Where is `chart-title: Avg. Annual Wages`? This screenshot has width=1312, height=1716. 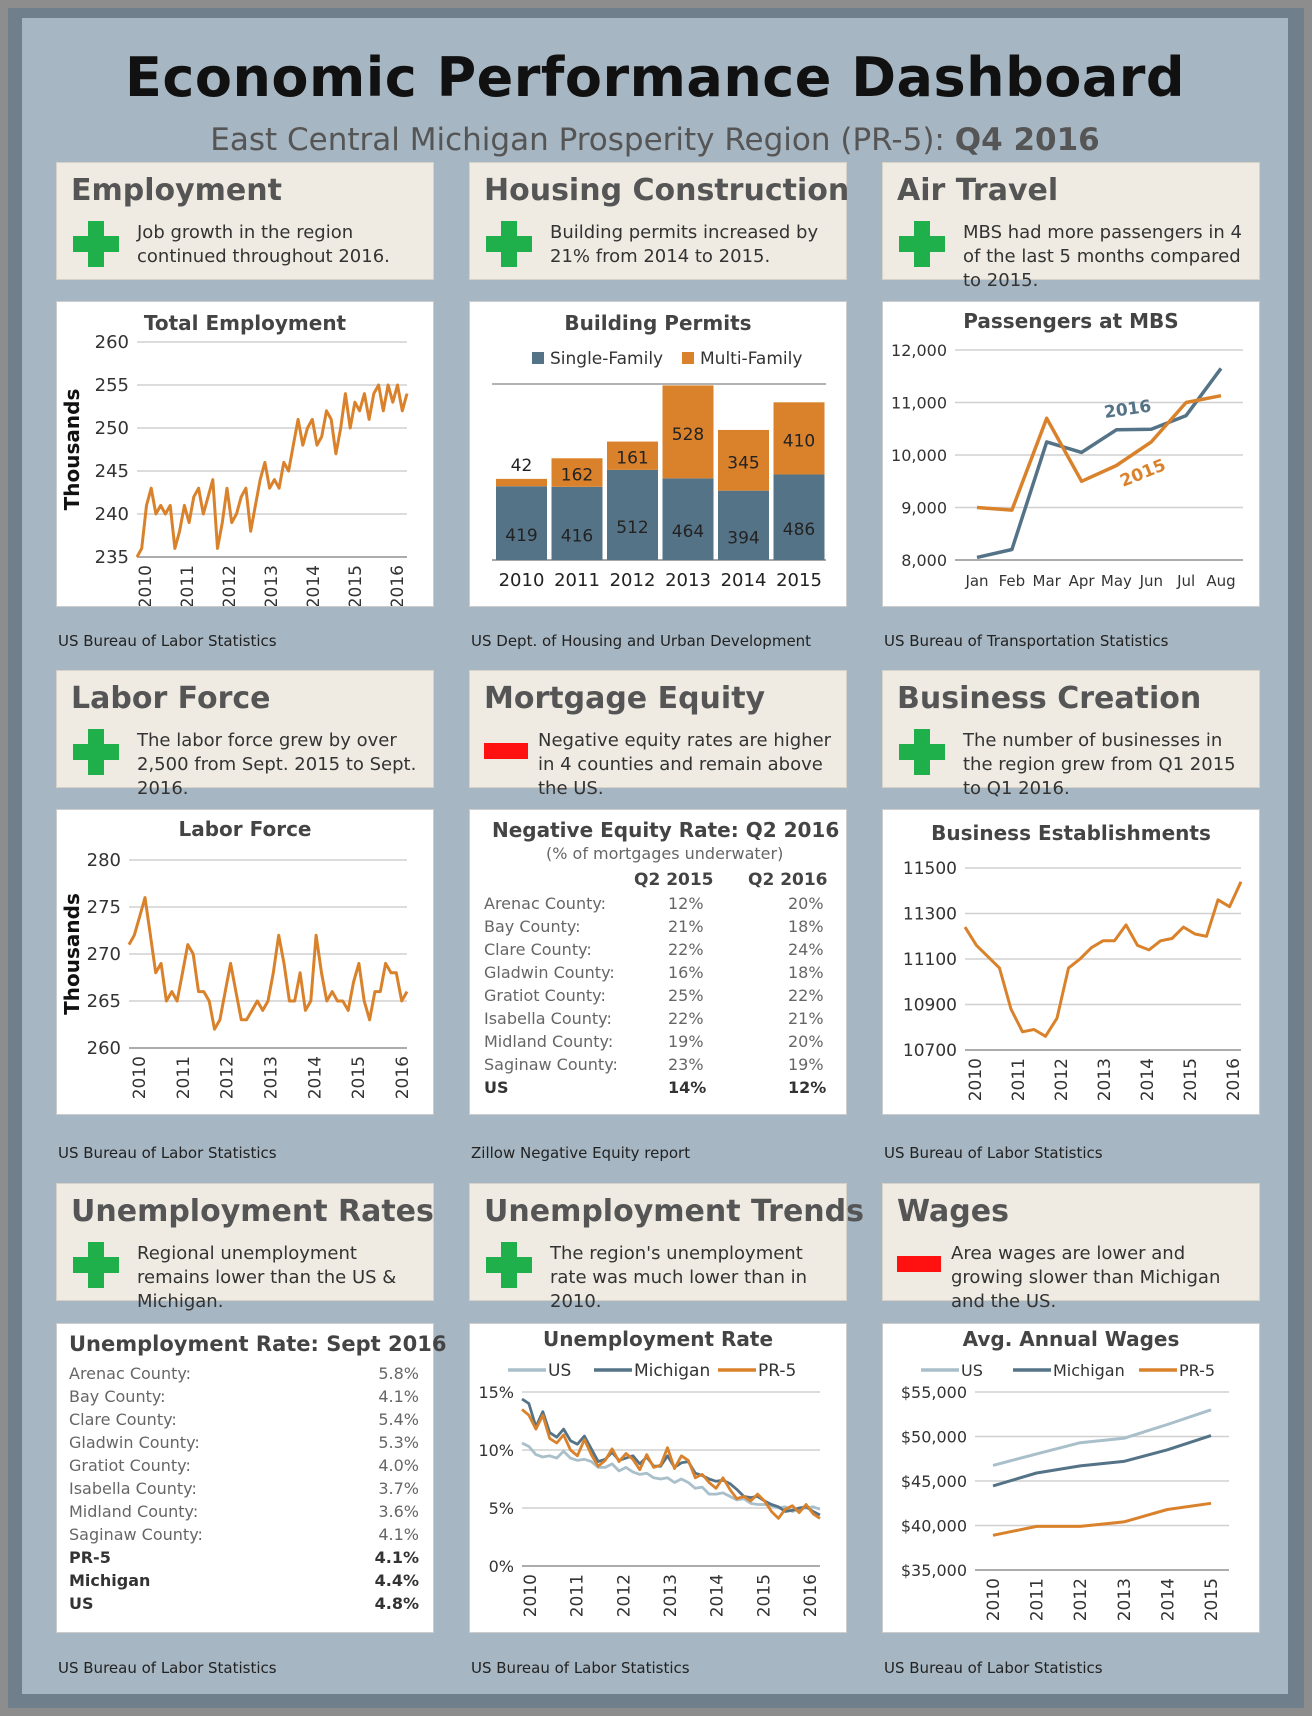
chart-title: Avg. Annual Wages is located at coordinates (1071, 1339).